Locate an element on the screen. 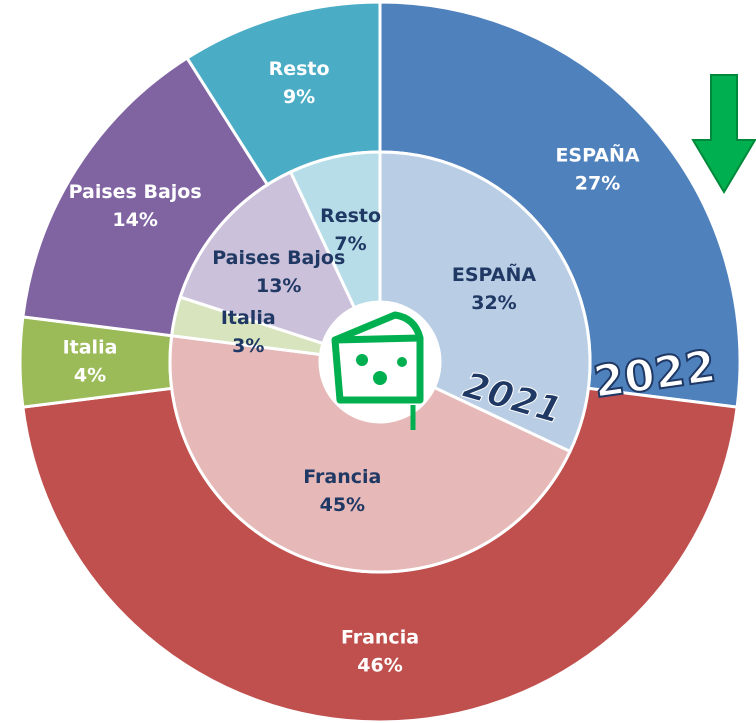 This screenshot has width=756, height=723. data-label: 9% is located at coordinates (299, 97).